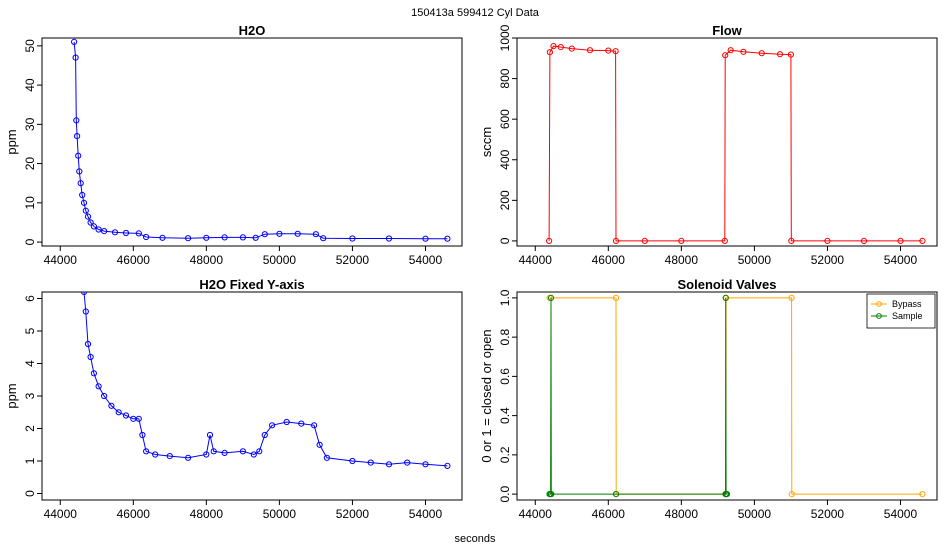 The height and width of the screenshot is (550, 950). Describe the element at coordinates (252, 30) in the screenshot. I see `panel-title: H2O` at that location.